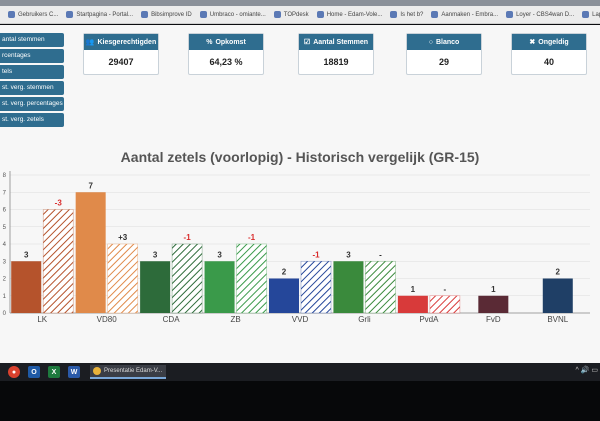 The image size is (600, 421). I want to click on stat-card-header: ✖ Ongeldig, so click(549, 42).